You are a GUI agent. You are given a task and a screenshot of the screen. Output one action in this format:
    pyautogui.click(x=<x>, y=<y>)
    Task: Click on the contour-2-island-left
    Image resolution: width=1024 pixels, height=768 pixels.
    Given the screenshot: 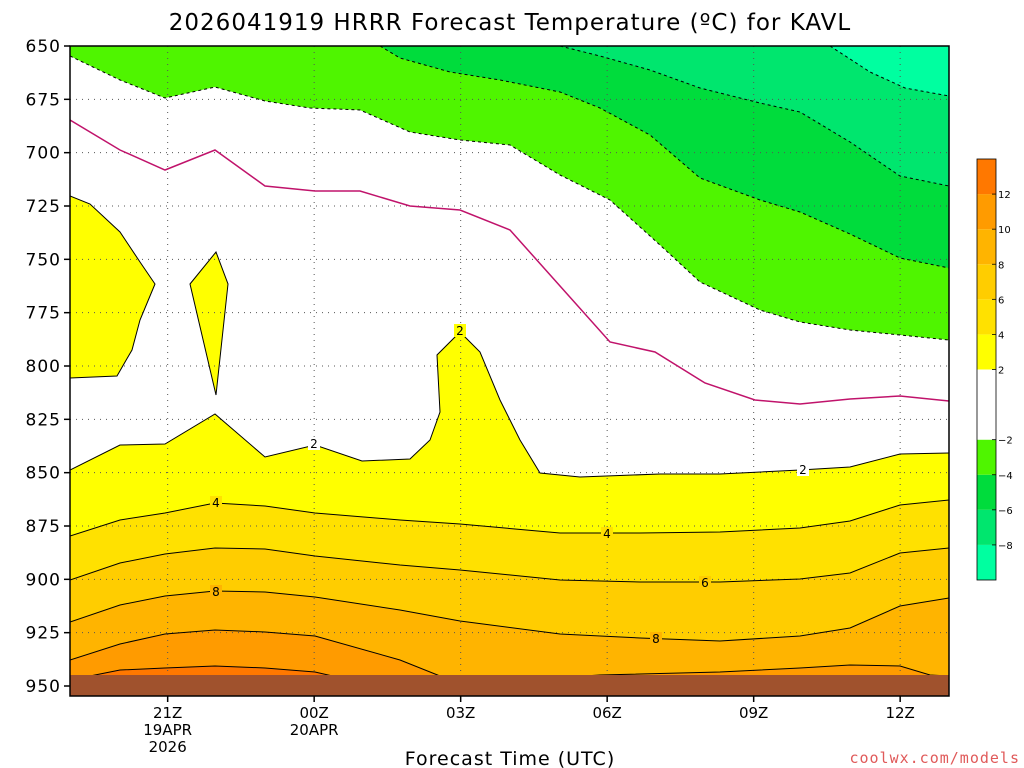 What is the action you would take?
    pyautogui.click(x=113, y=287)
    